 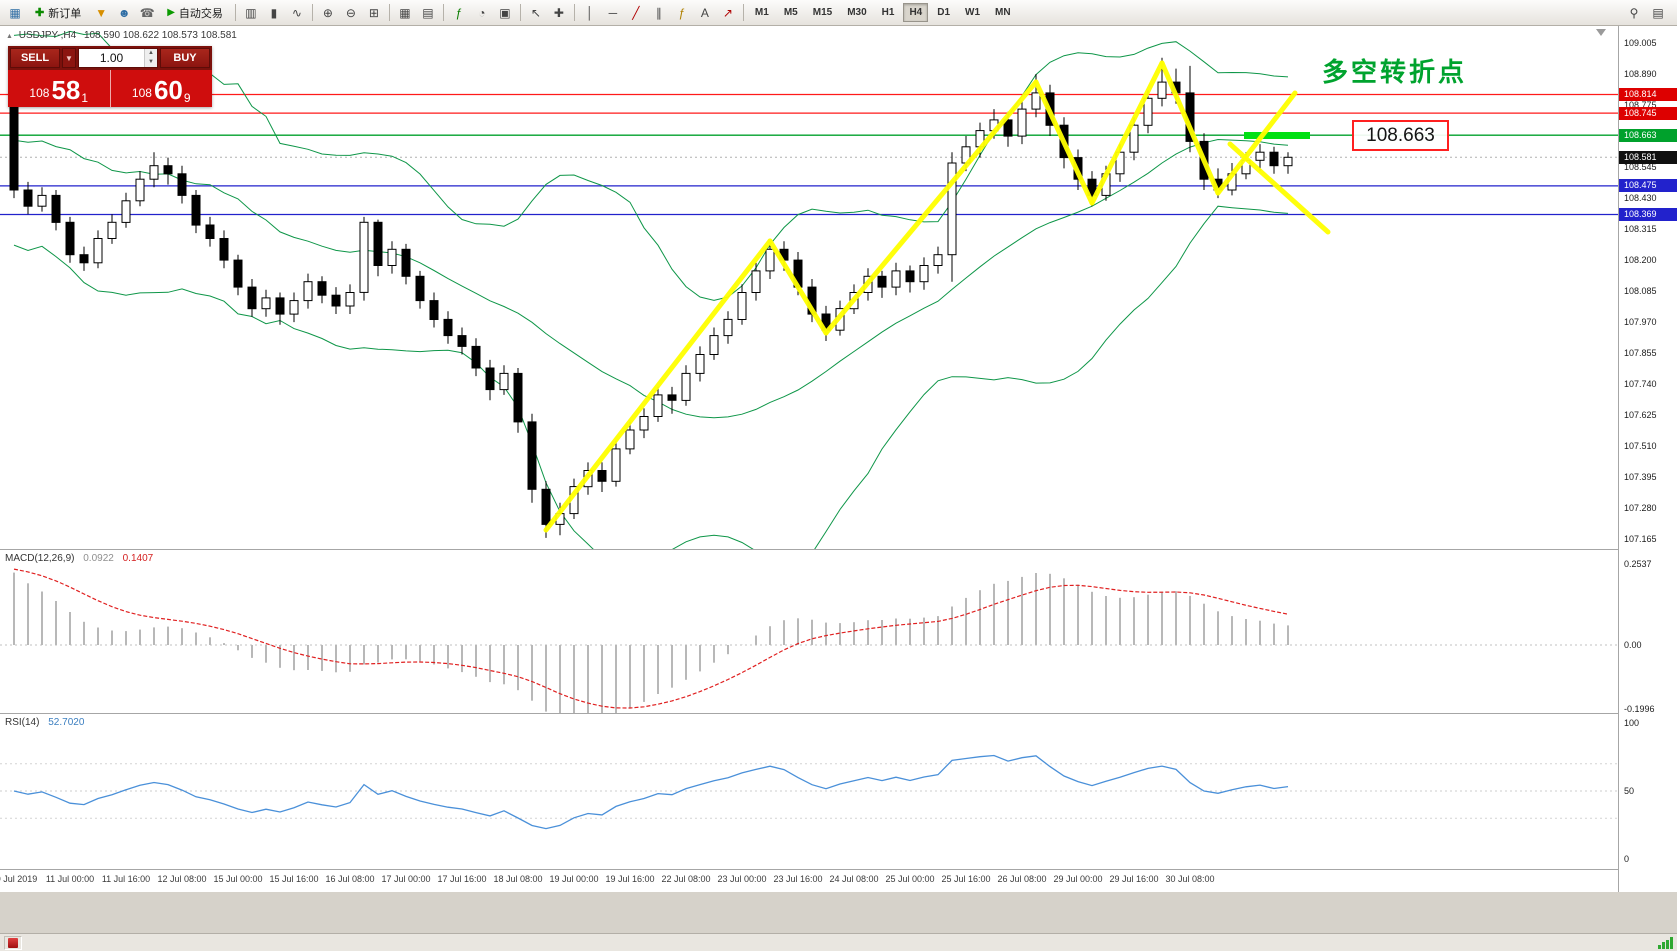 I want to click on macd-axis-label: 0.2537, so click(x=1638, y=564).